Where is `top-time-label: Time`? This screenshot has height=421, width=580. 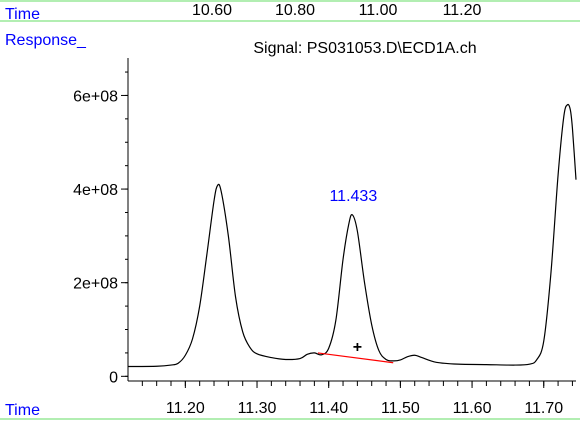
top-time-label: Time is located at coordinates (22, 14).